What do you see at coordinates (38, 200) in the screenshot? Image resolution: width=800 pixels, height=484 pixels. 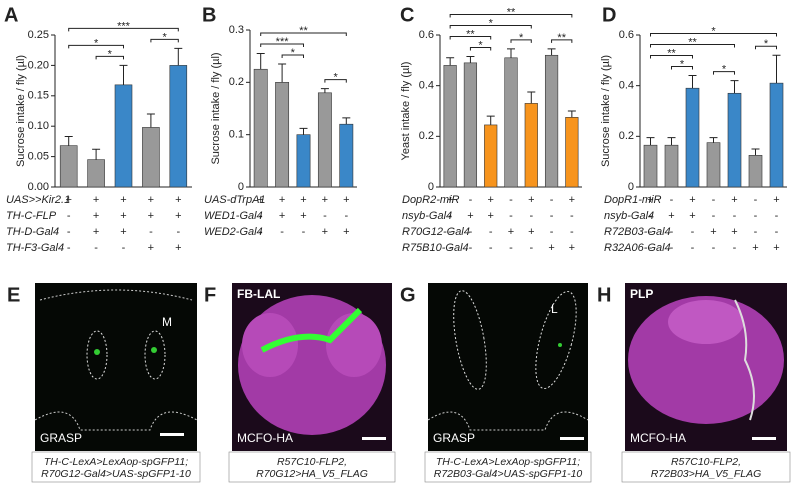 I see `genotype-label: UAS>>Kir2.1` at bounding box center [38, 200].